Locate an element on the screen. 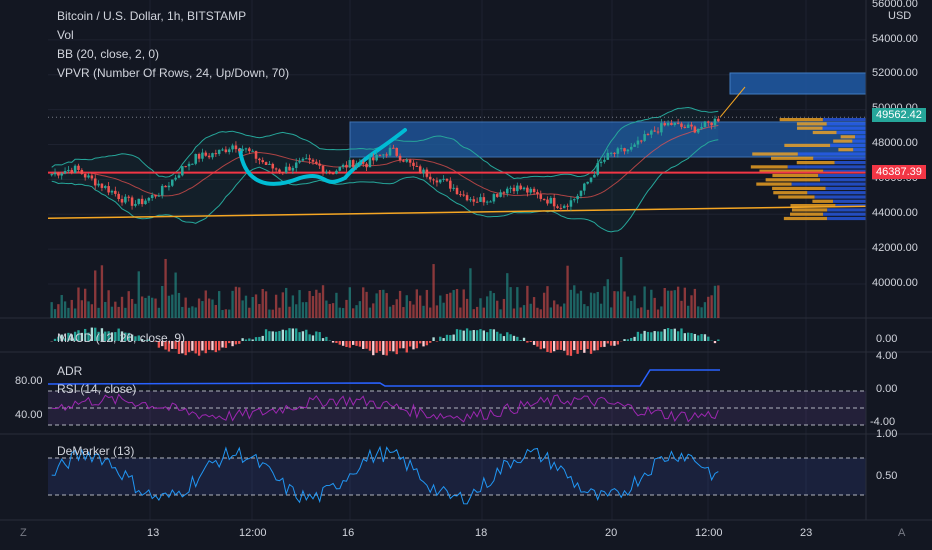  price-tick: 52000.00 is located at coordinates (895, 73).